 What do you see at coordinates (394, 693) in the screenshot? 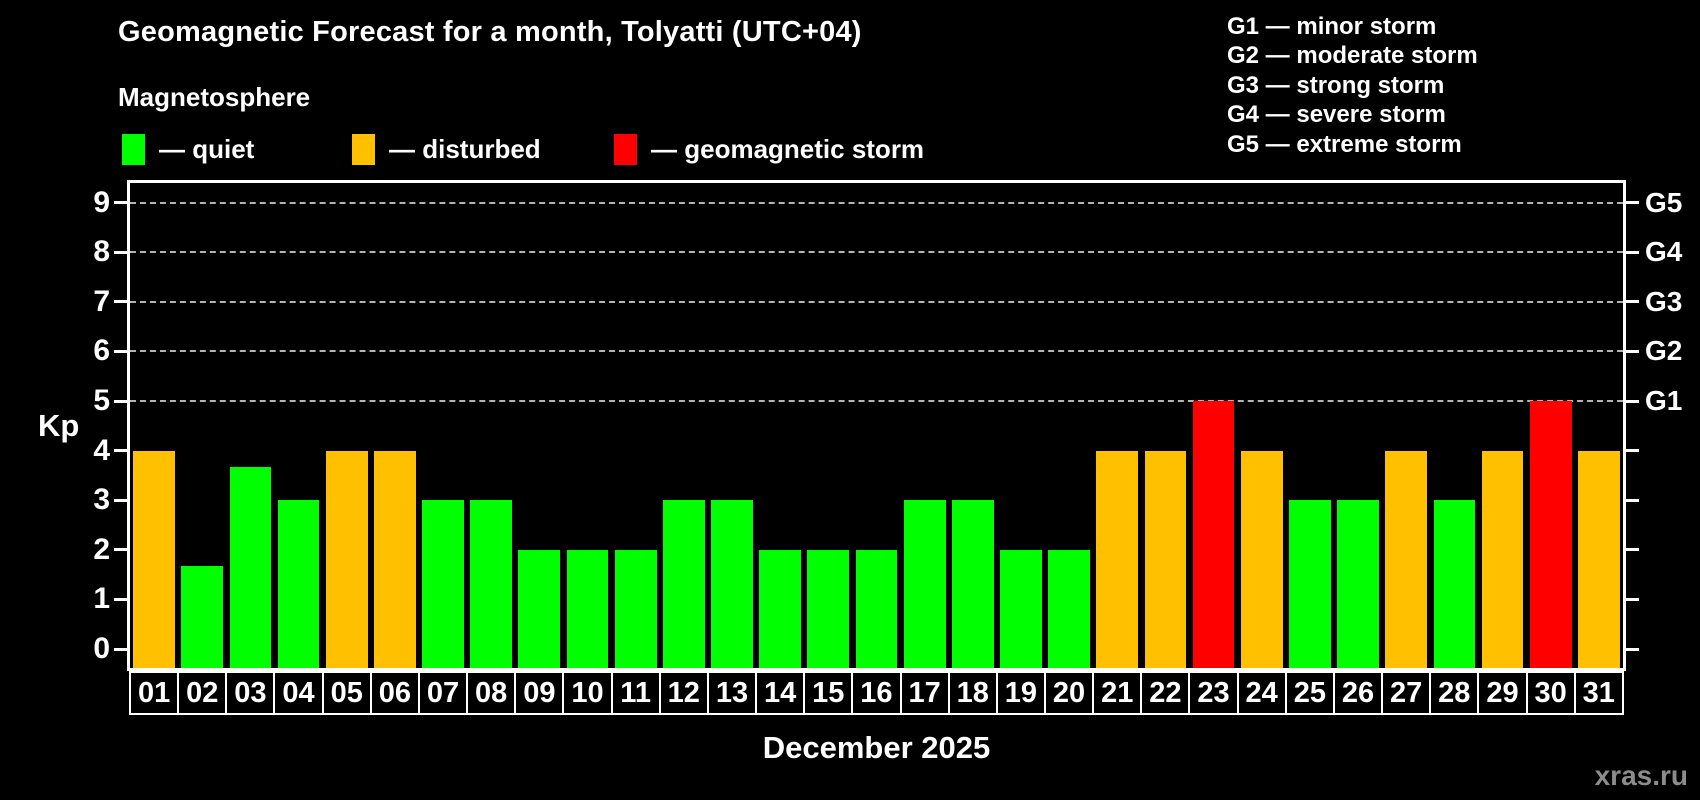
I see `day-label-06: 06` at bounding box center [394, 693].